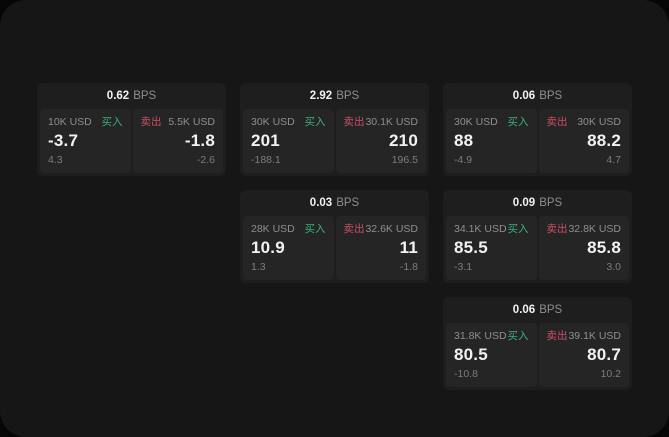 The width and height of the screenshot is (669, 437). I want to click on buy-value: 201, so click(265, 140).